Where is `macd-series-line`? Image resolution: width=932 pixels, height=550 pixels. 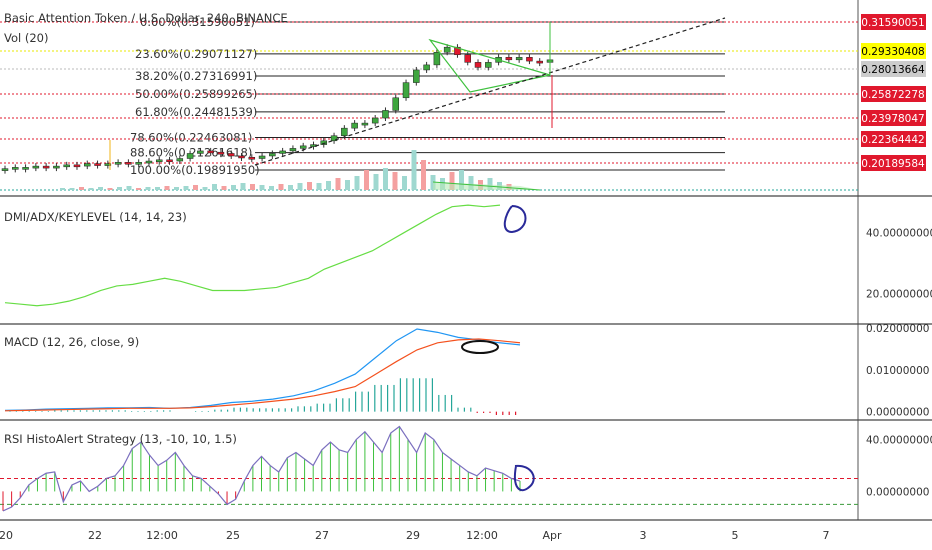 macd-series-line is located at coordinates (262, 375).